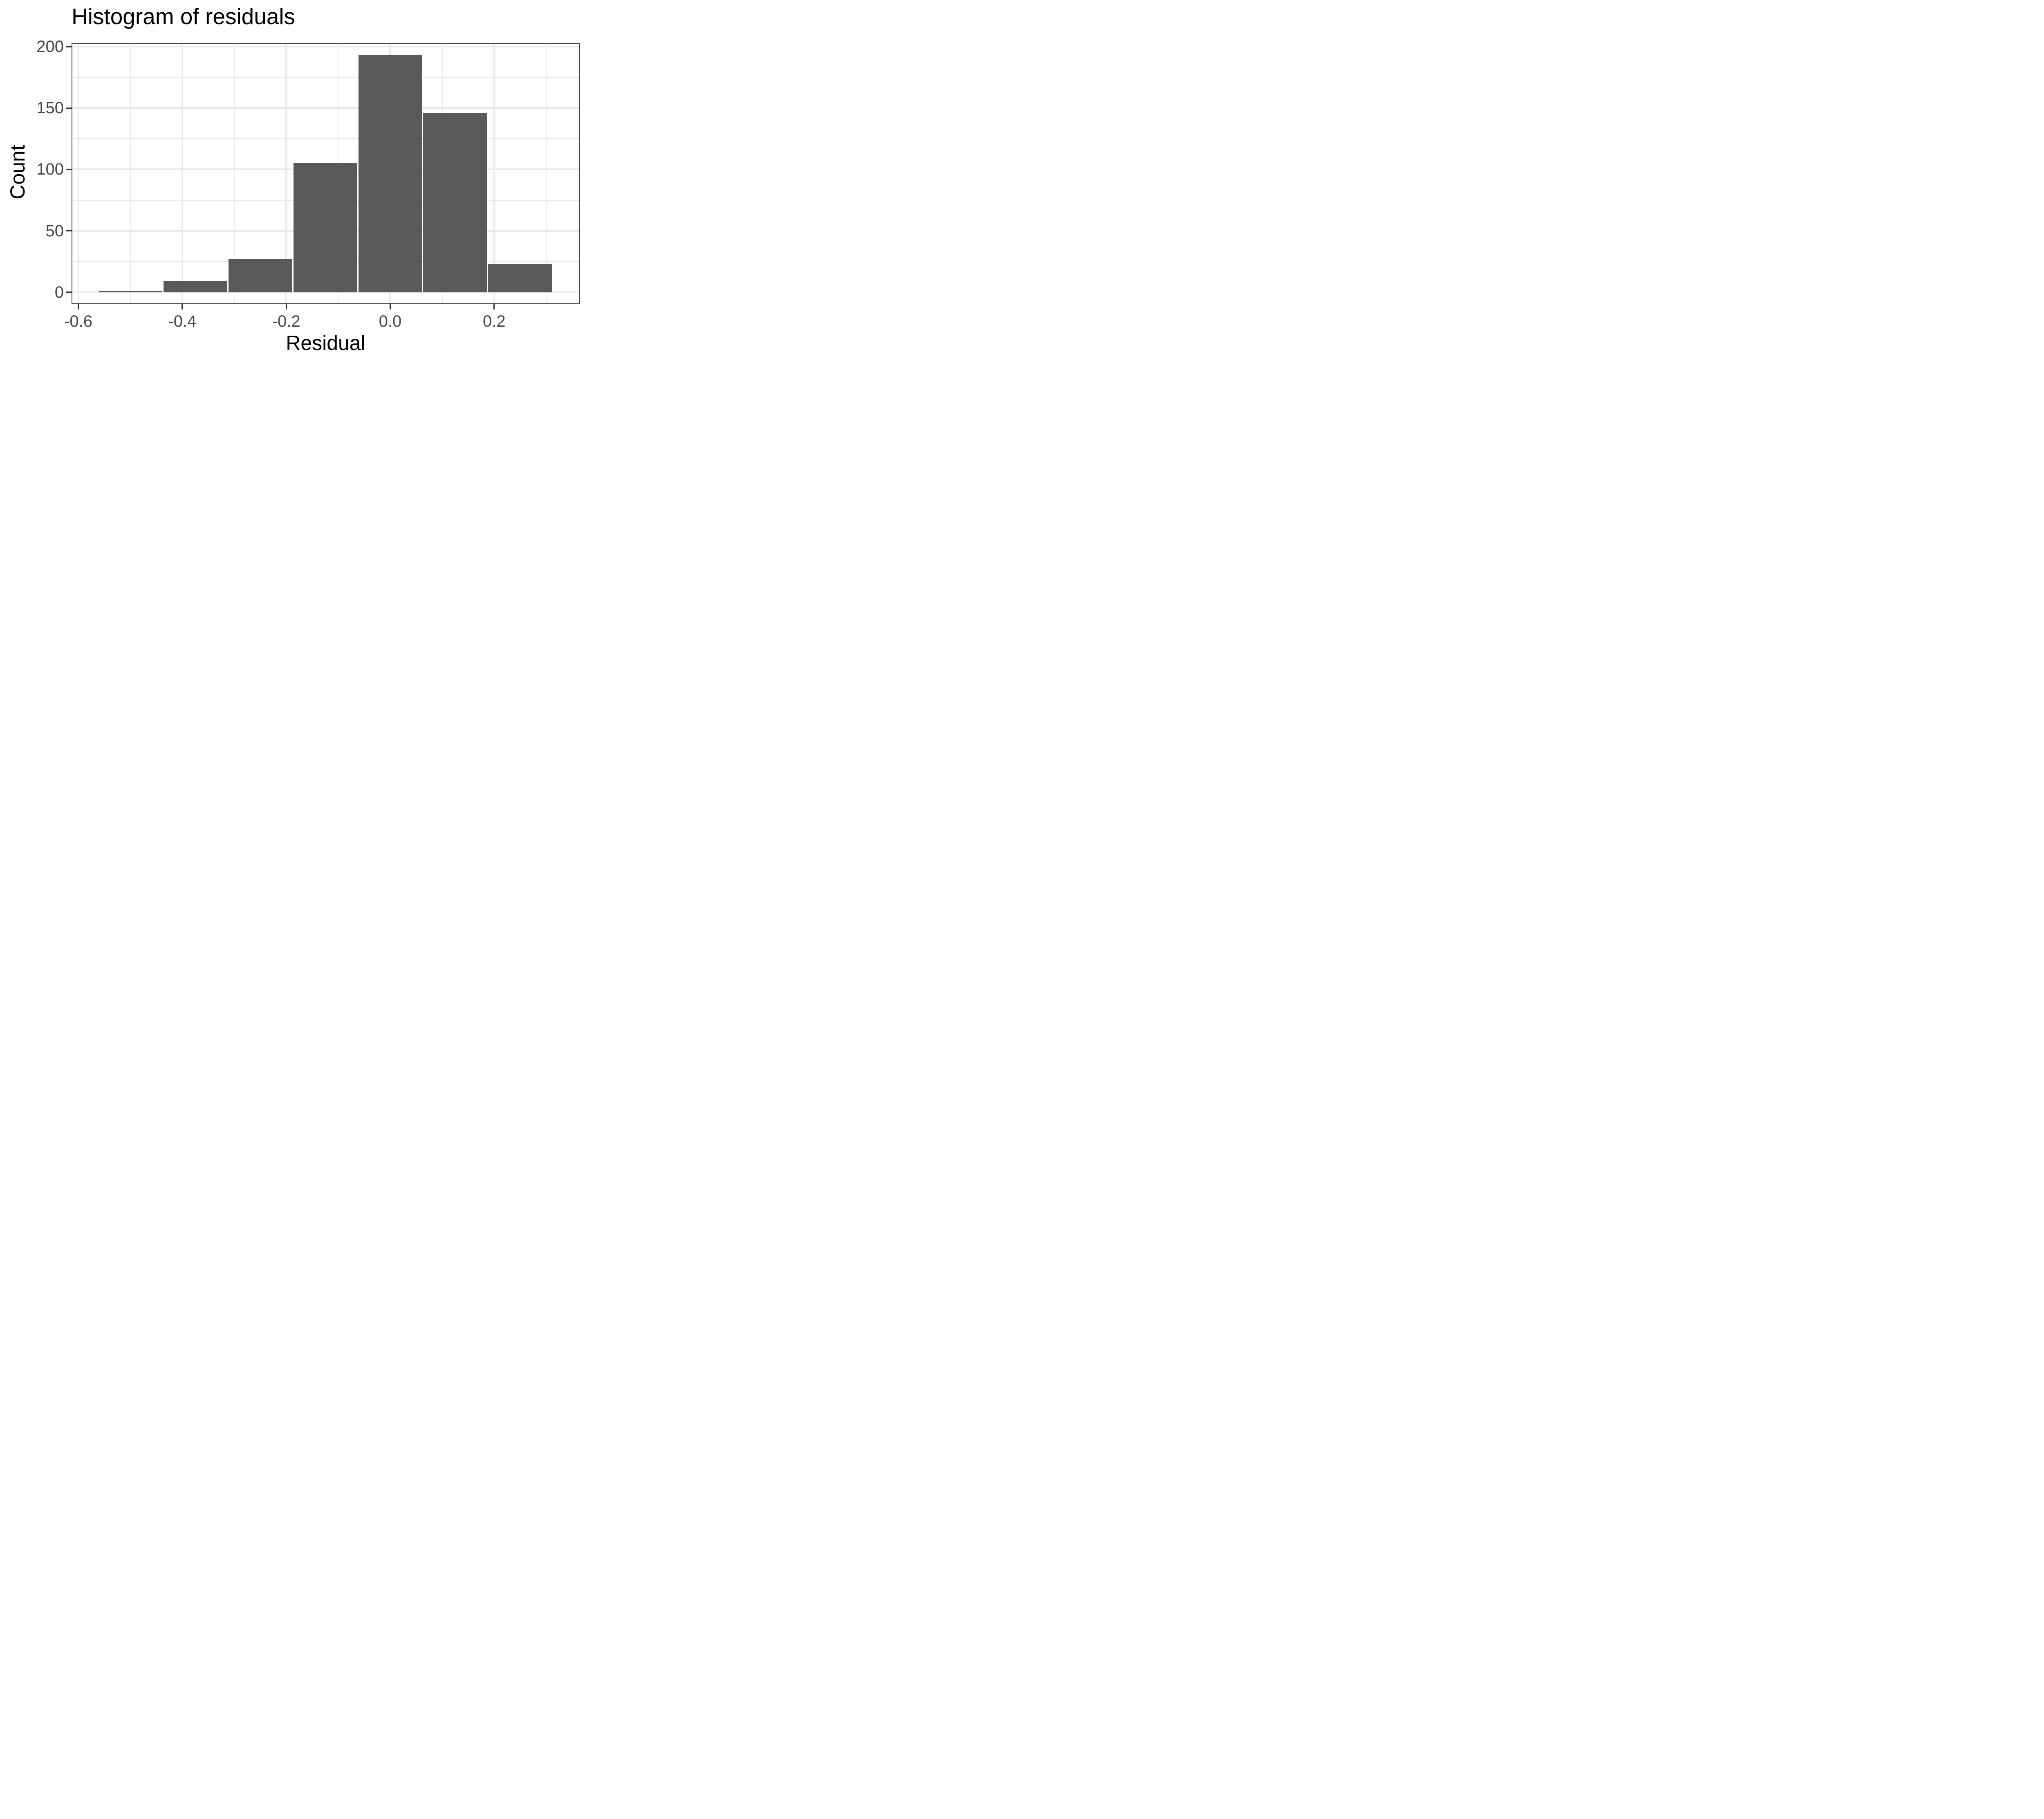 The height and width of the screenshot is (1819, 2044). Describe the element at coordinates (50, 169) in the screenshot. I see `y-tick-label: 100` at that location.